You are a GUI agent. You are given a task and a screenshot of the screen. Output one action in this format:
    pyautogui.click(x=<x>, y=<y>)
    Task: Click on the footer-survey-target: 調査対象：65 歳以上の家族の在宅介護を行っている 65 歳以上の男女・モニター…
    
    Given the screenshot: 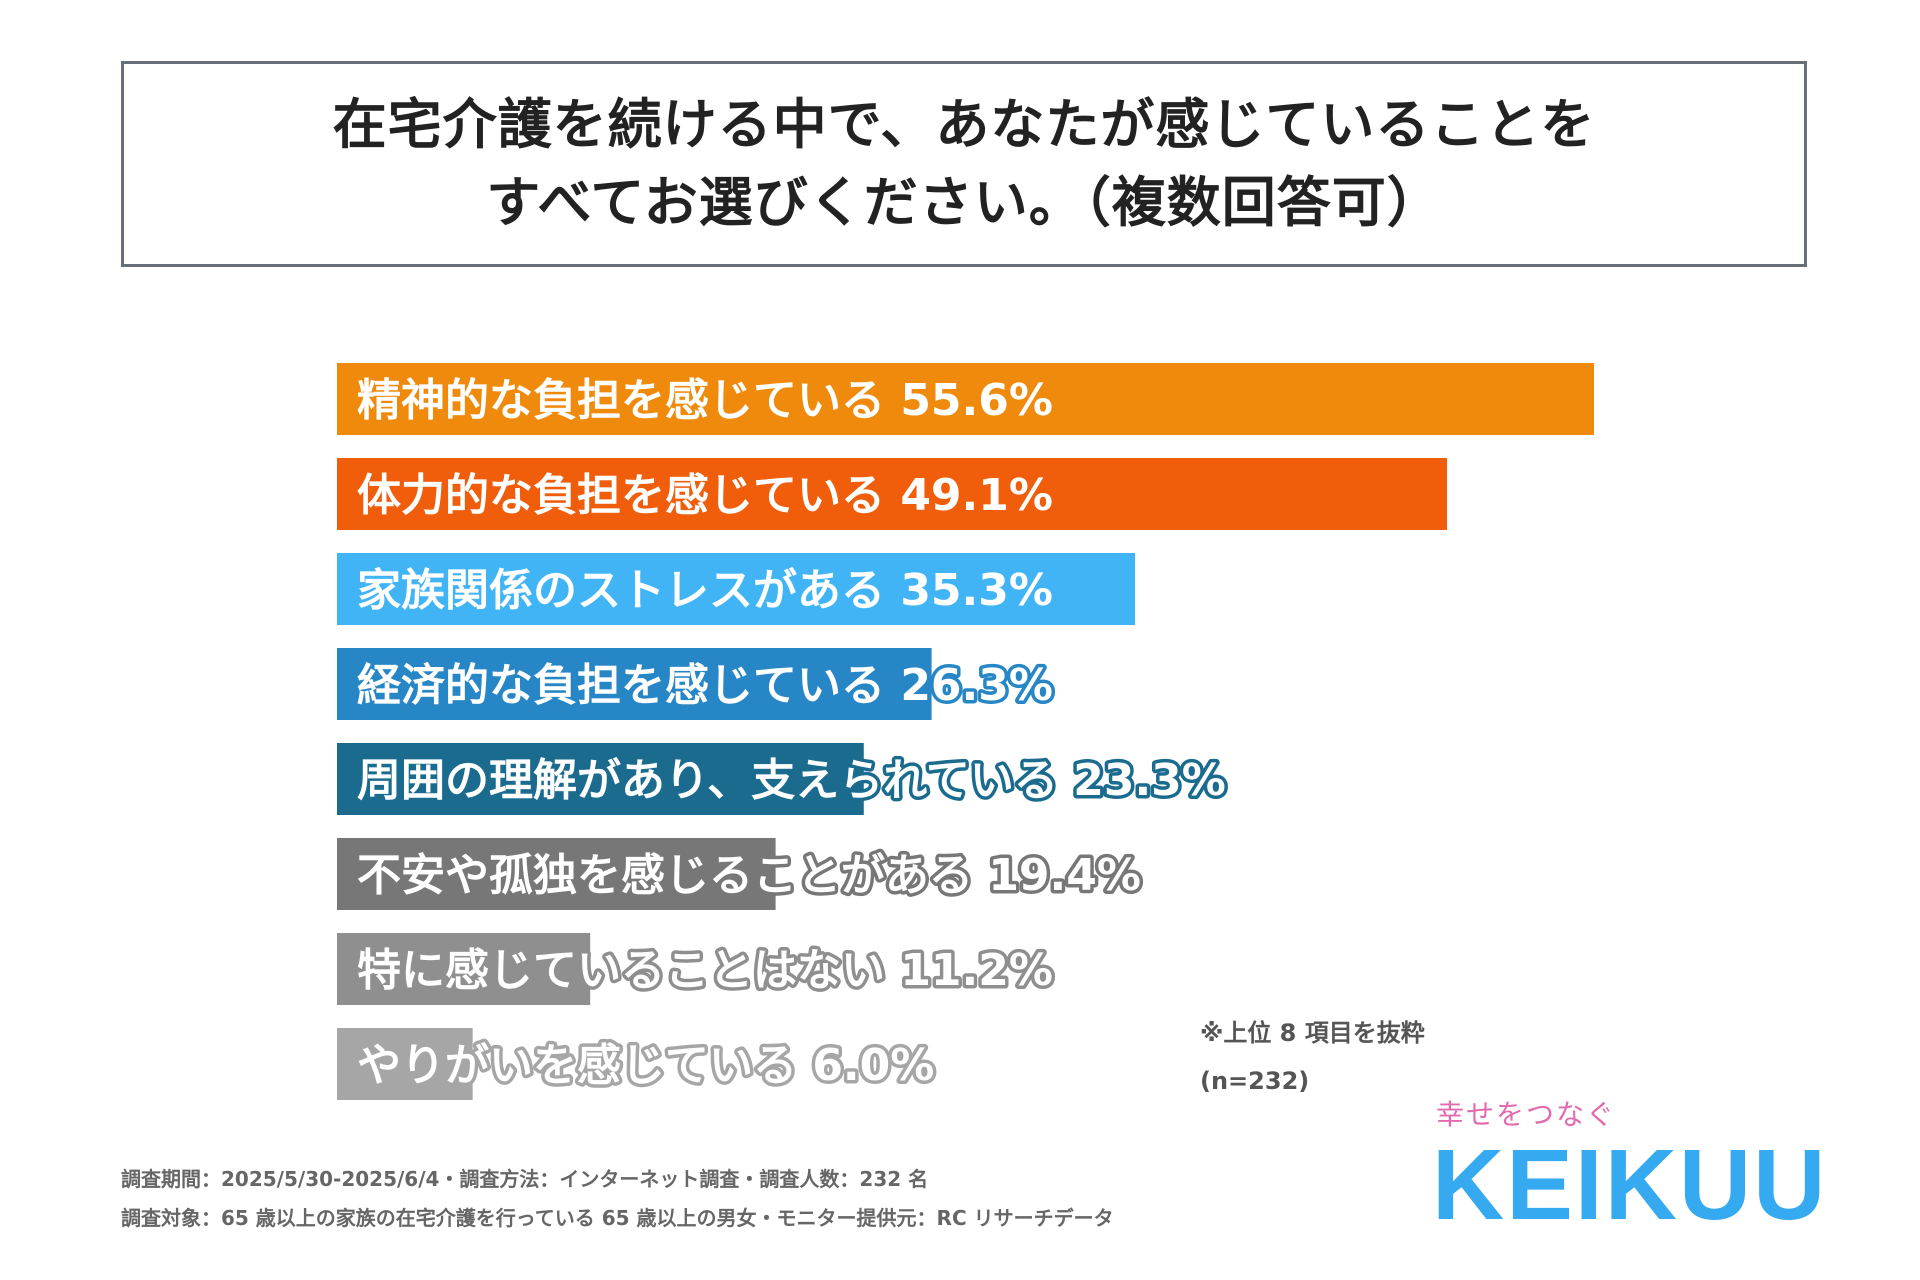 What is the action you would take?
    pyautogui.click(x=617, y=1218)
    